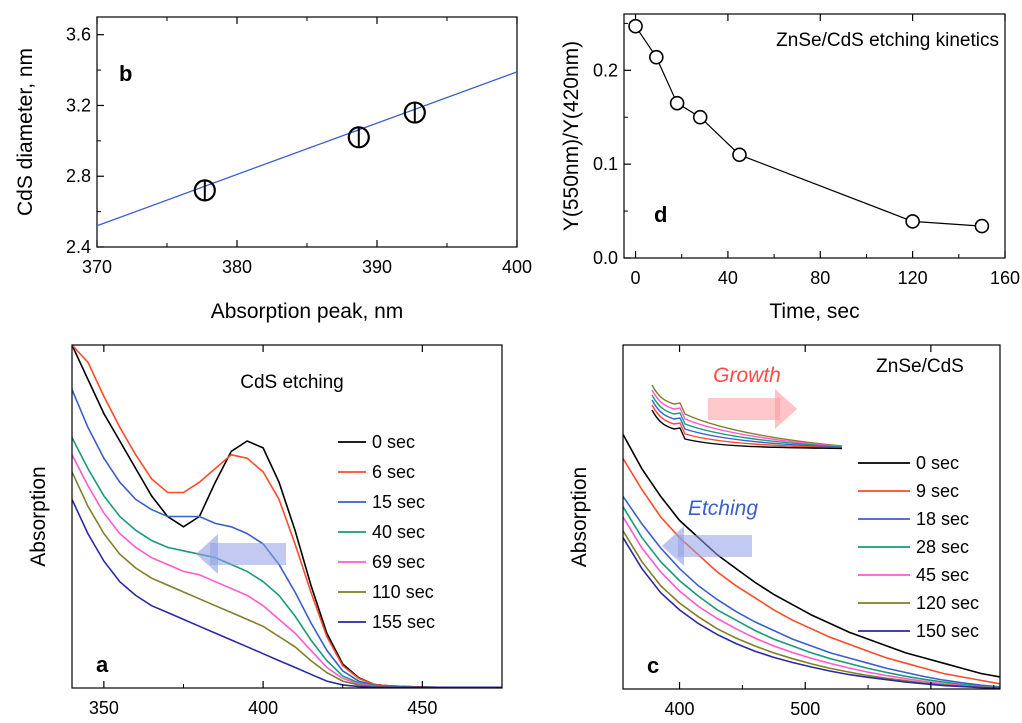 The image size is (1022, 723). What do you see at coordinates (820, 278) in the screenshot?
I see `x-tick-label: 80` at bounding box center [820, 278].